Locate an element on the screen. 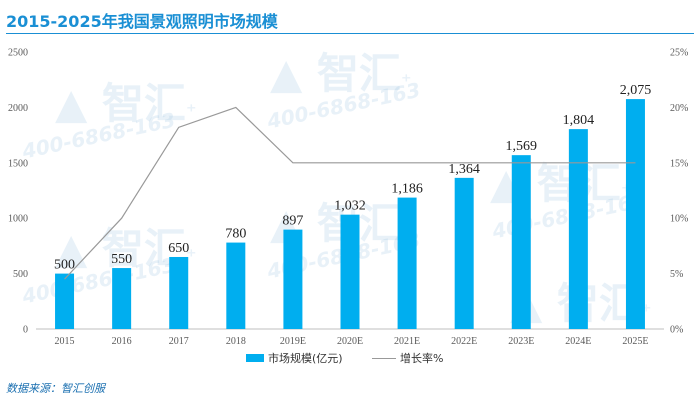 This screenshot has width=700, height=404. y-right-tick-label: 25% is located at coordinates (679, 53).